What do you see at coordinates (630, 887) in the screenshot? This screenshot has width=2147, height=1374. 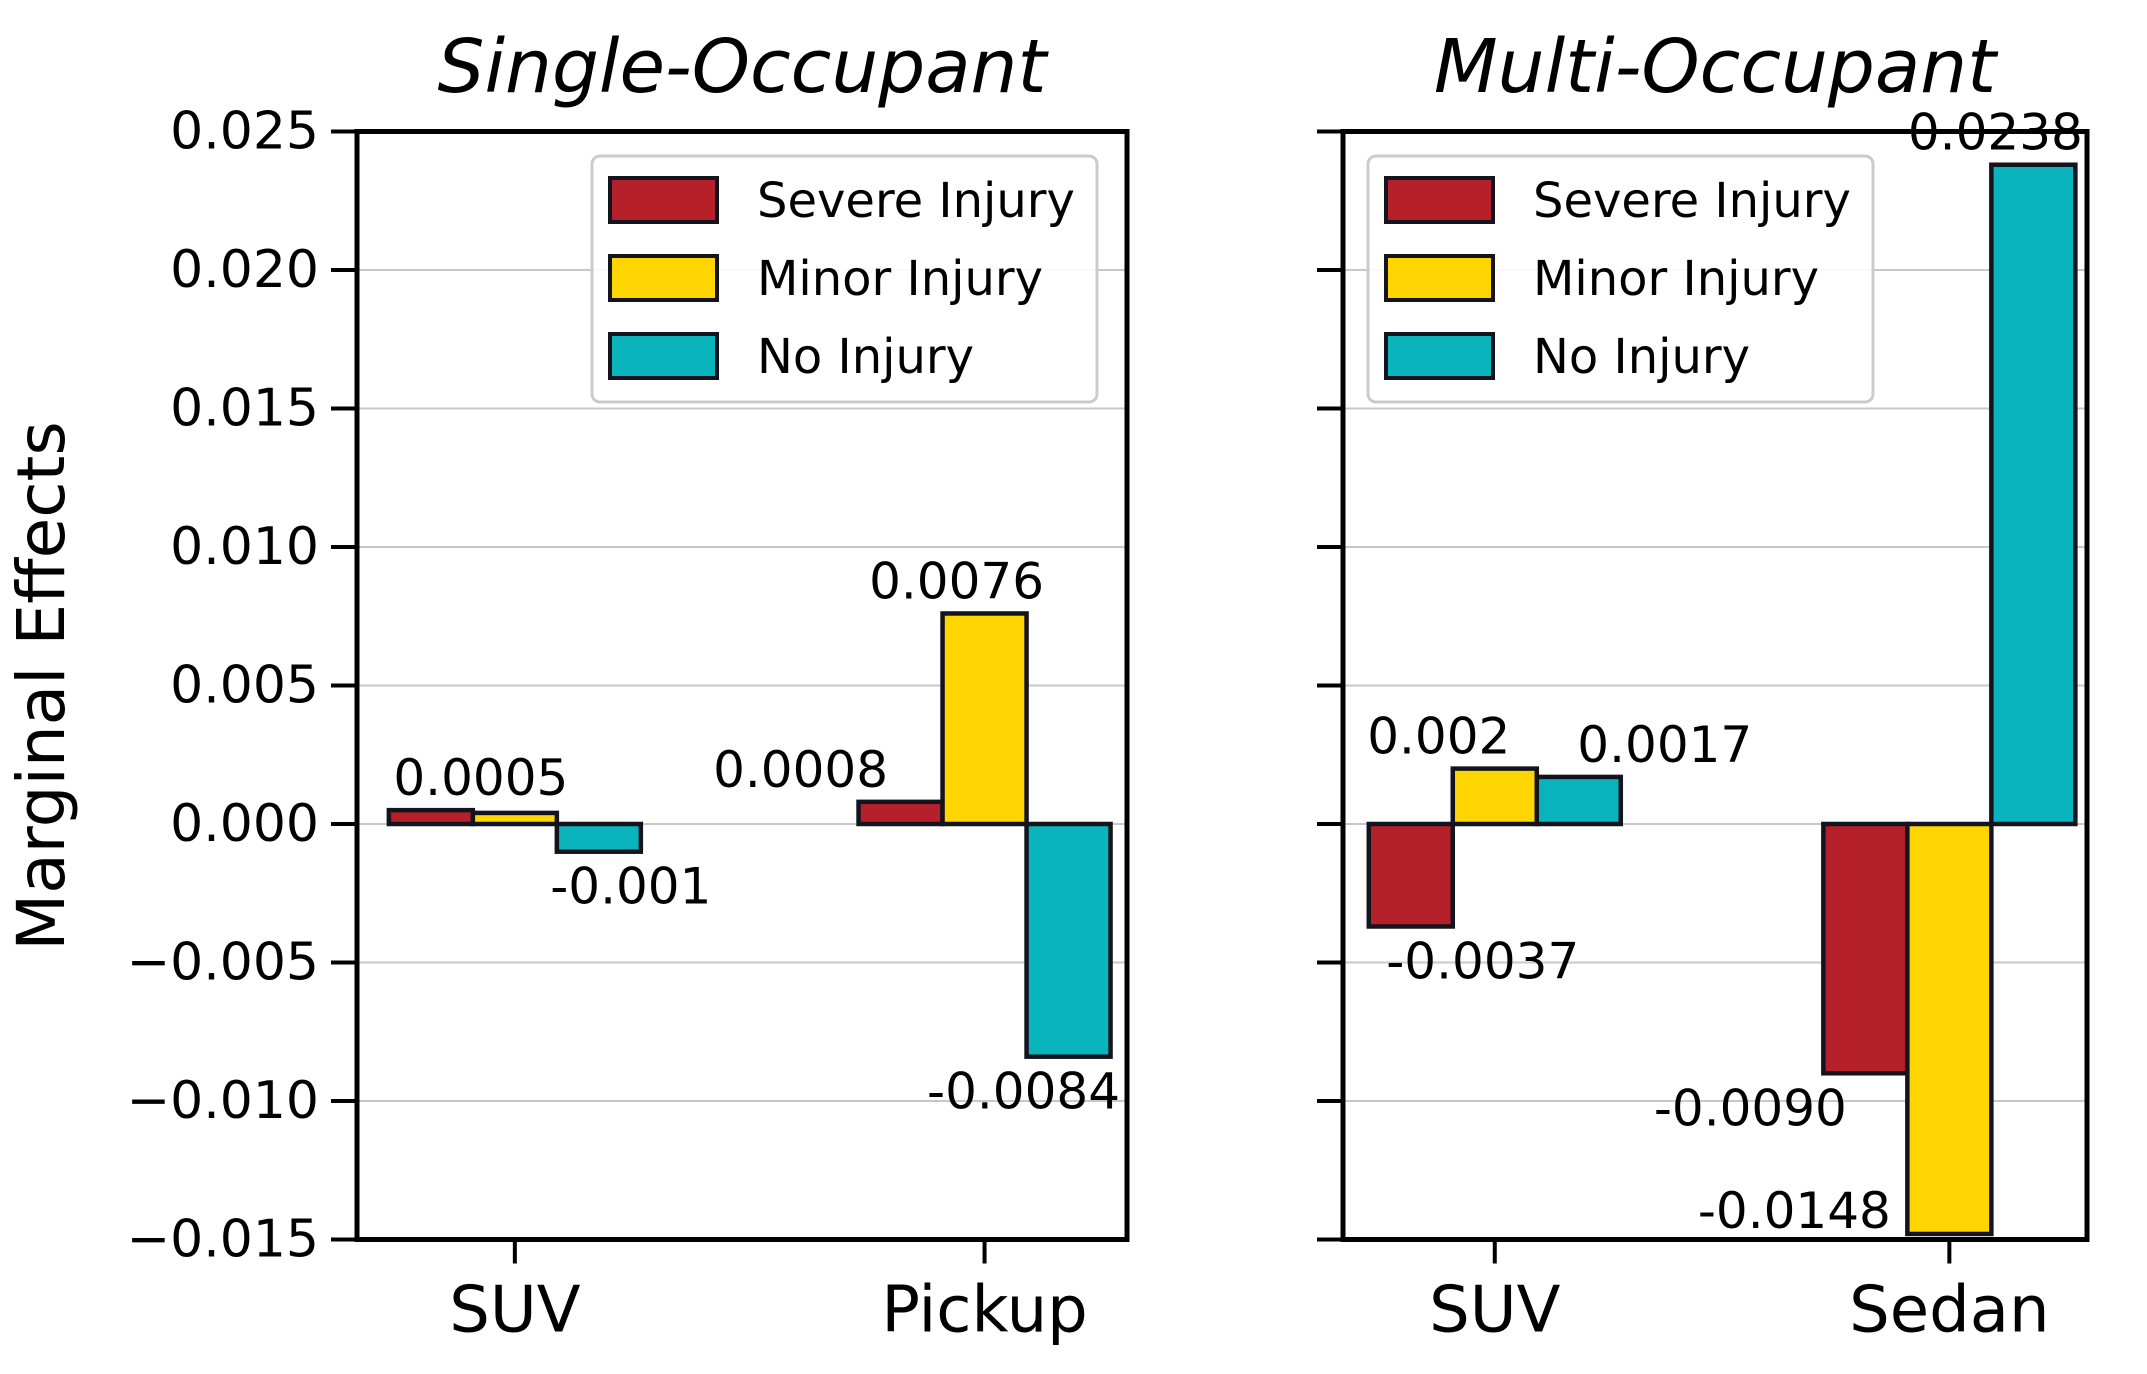 I see `bar-value-label: -0.001` at bounding box center [630, 887].